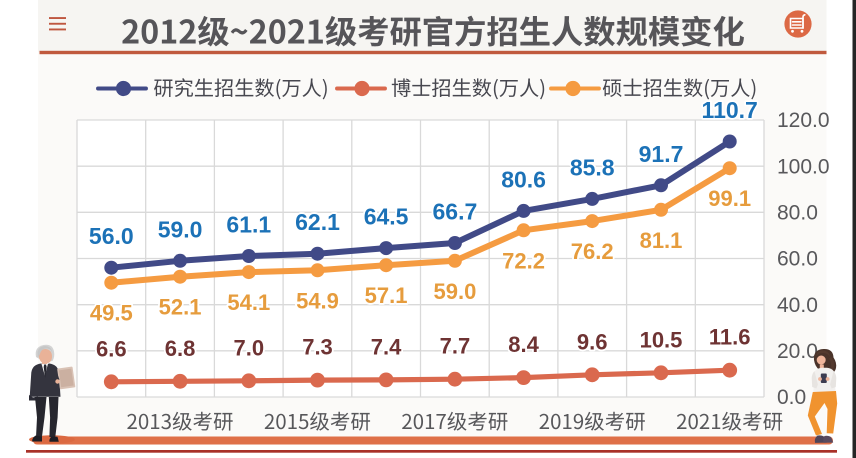 This screenshot has height=458, width=856. What do you see at coordinates (386, 295) in the screenshot?
I see `svg-text: 57.1` at bounding box center [386, 295].